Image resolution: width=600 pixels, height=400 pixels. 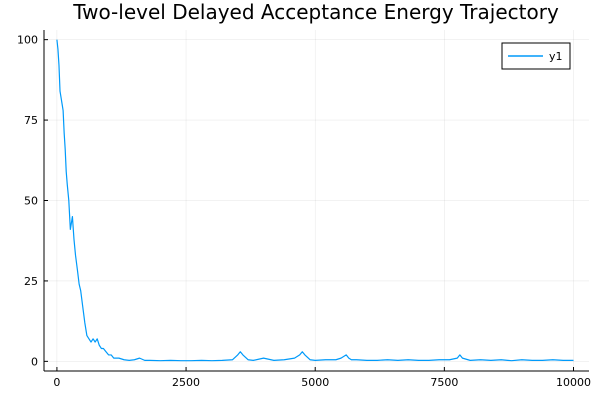 What do you see at coordinates (31, 120) in the screenshot?
I see `y-tick-label: 75` at bounding box center [31, 120].